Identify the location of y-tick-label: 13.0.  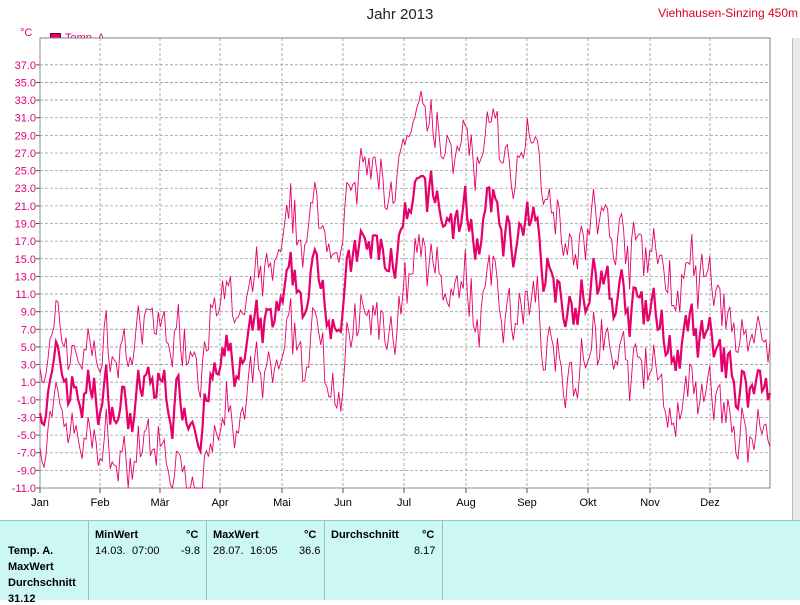
(25, 277).